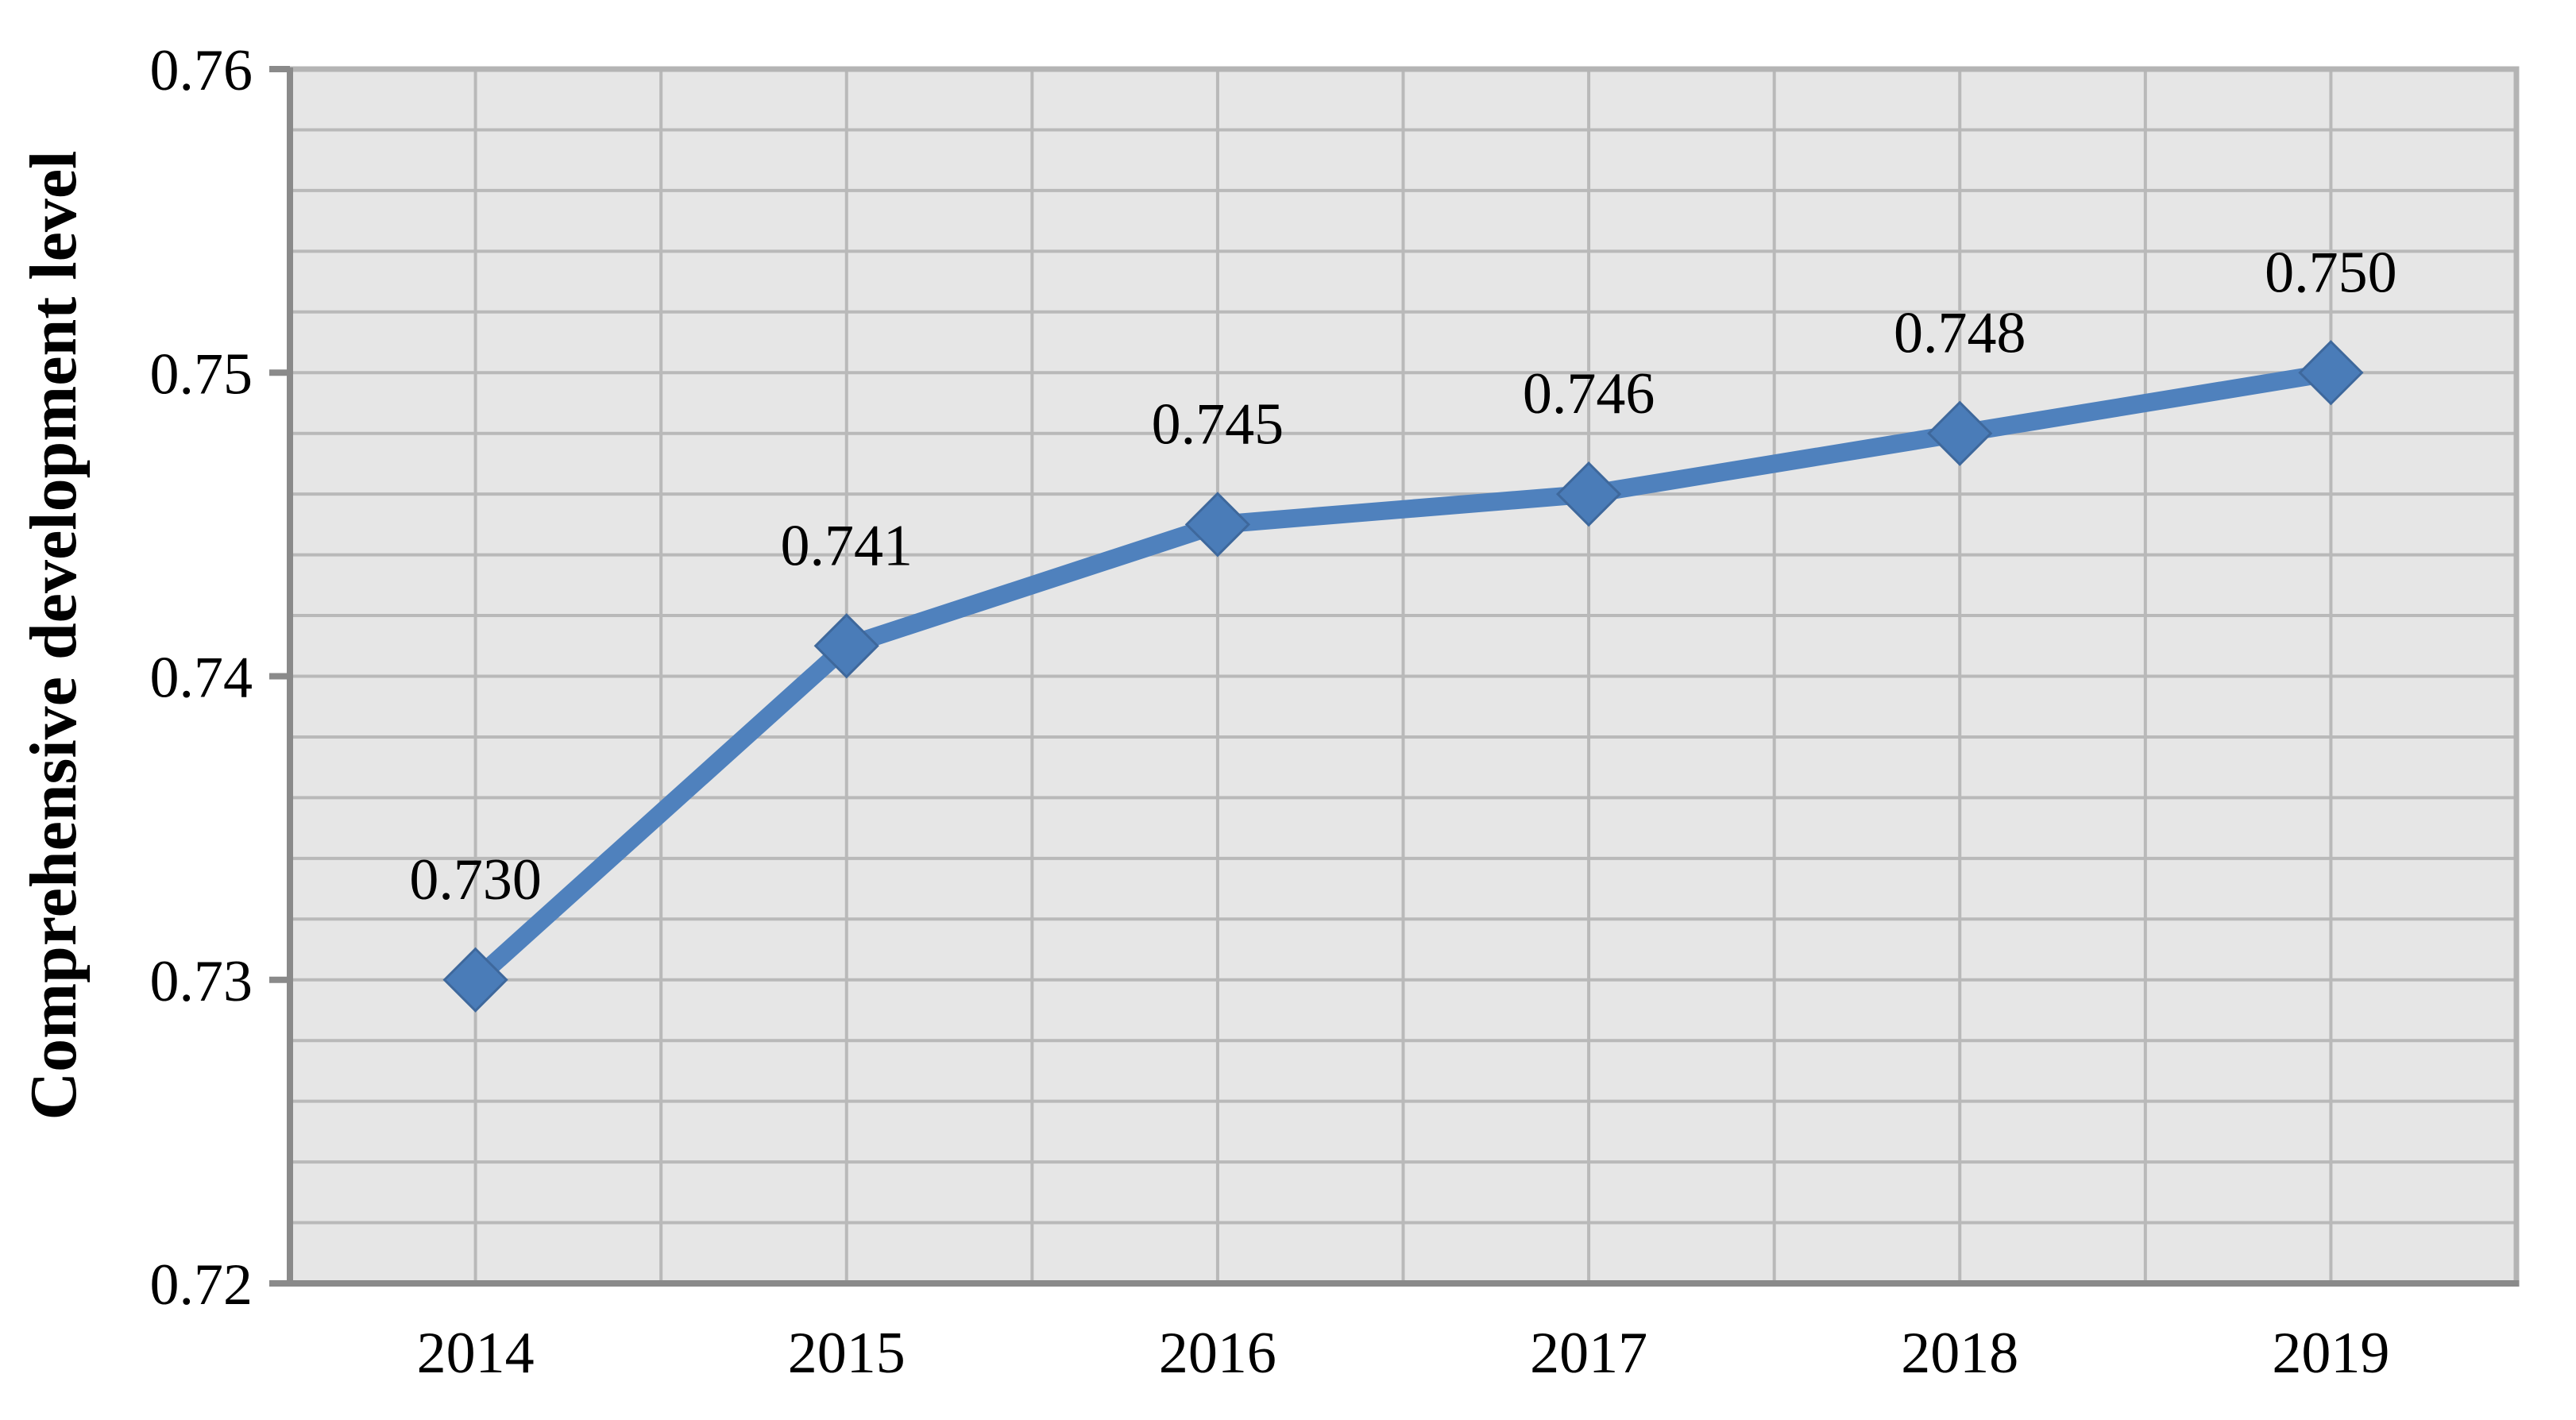 This screenshot has width=2576, height=1420. What do you see at coordinates (201, 981) in the screenshot?
I see `y-tick-label: 0.73` at bounding box center [201, 981].